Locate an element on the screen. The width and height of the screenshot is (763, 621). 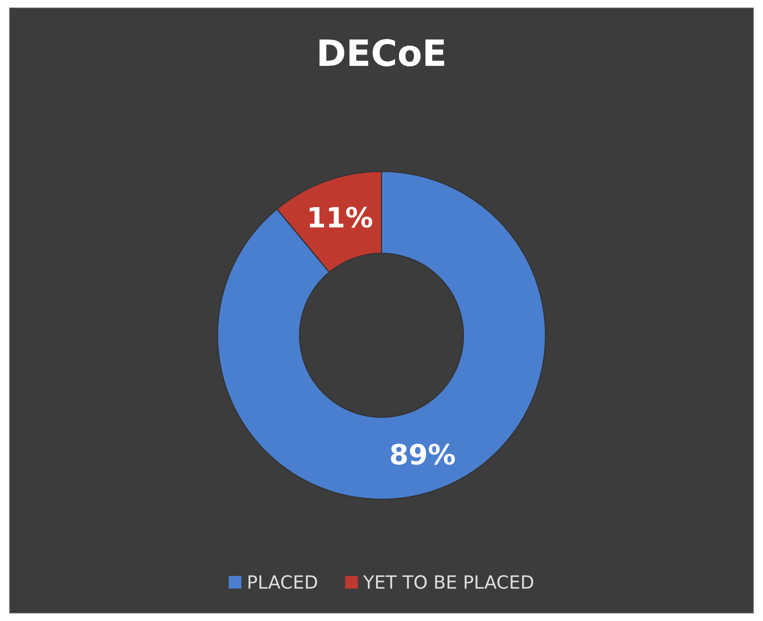
chart-title: DECoE is located at coordinates (382, 52).